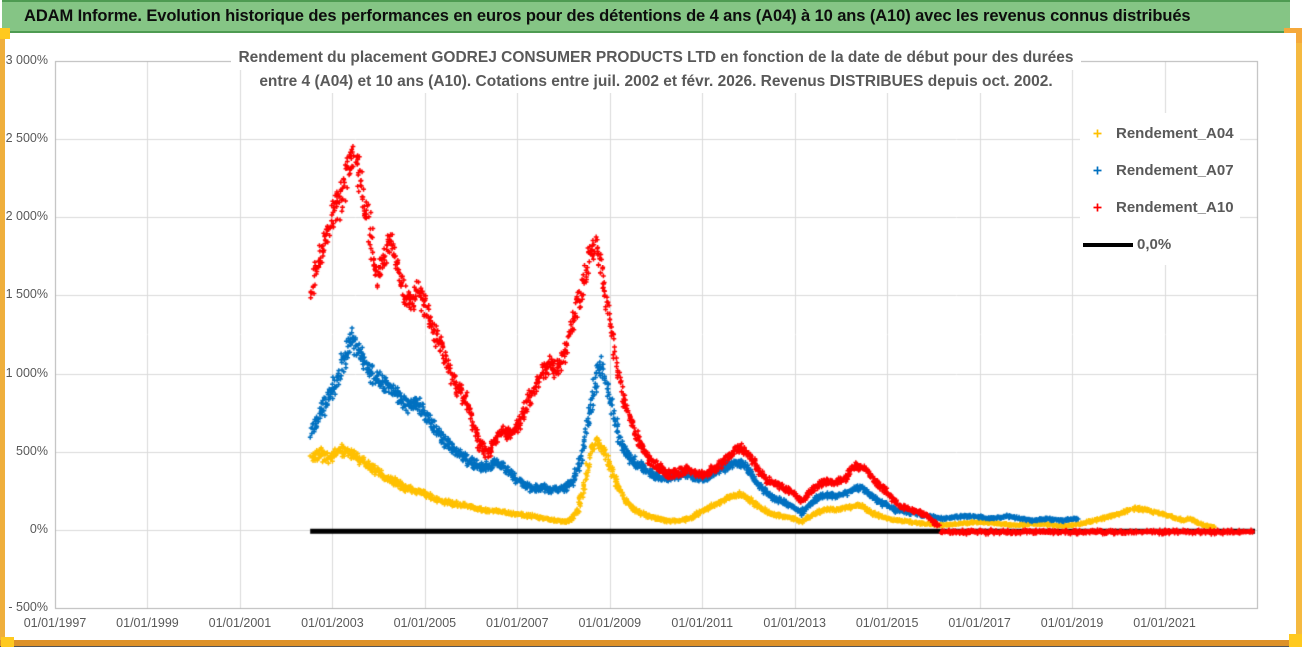 This screenshot has height=647, width=1302. I want to click on y-axis-tick-label: - 500%, so click(28, 607).